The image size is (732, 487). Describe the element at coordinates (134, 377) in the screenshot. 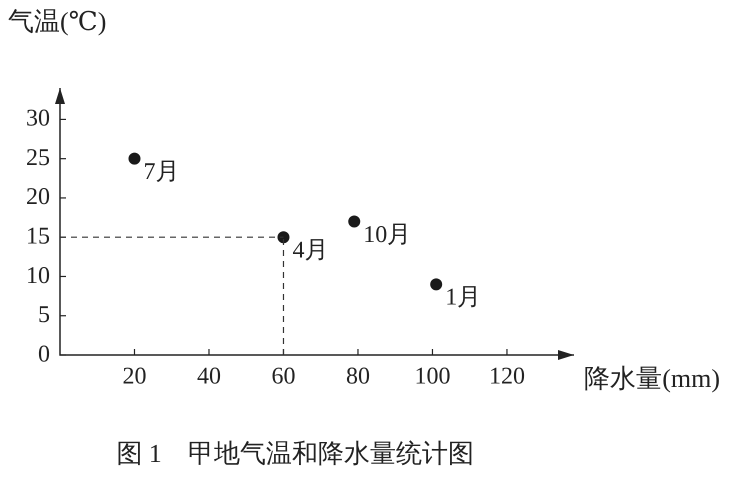

I see `x-tick-label: 20` at that location.